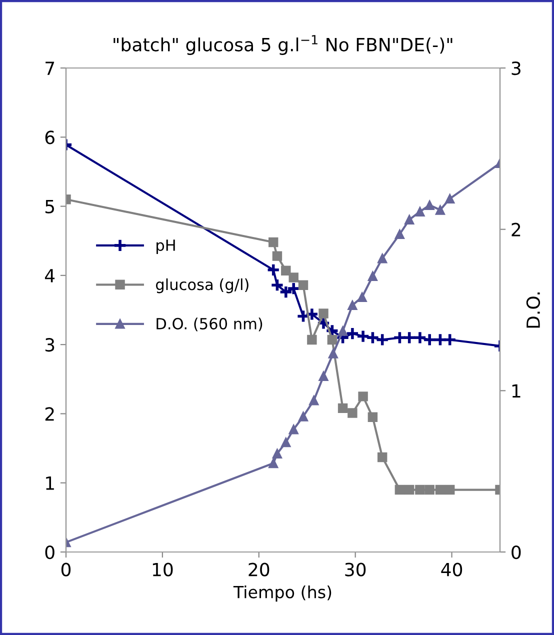 Image resolution: width=554 pixels, height=635 pixels. I want to click on x-tick-label: 40, so click(451, 569).